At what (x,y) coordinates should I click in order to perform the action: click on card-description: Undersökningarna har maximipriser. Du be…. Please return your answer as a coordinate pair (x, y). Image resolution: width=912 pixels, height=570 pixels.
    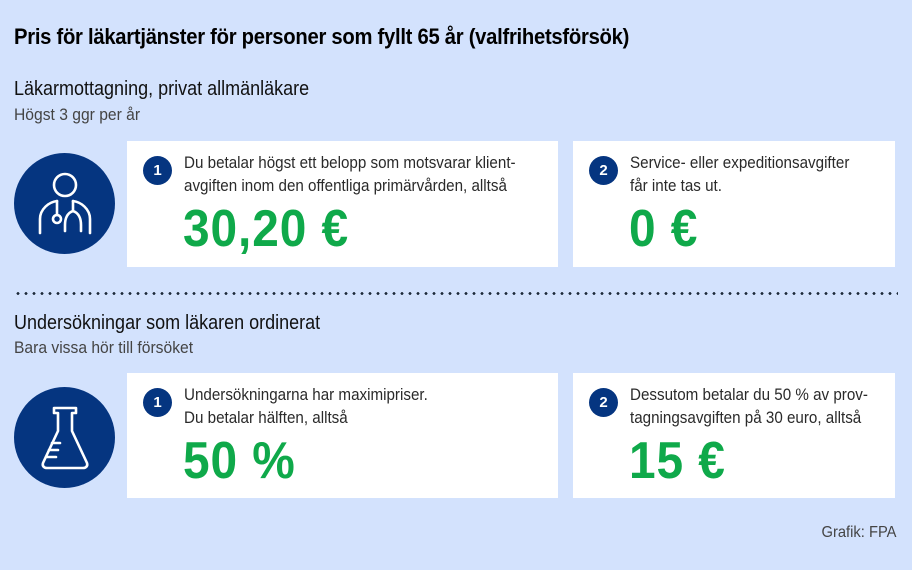
    Looking at the image, I should click on (306, 406).